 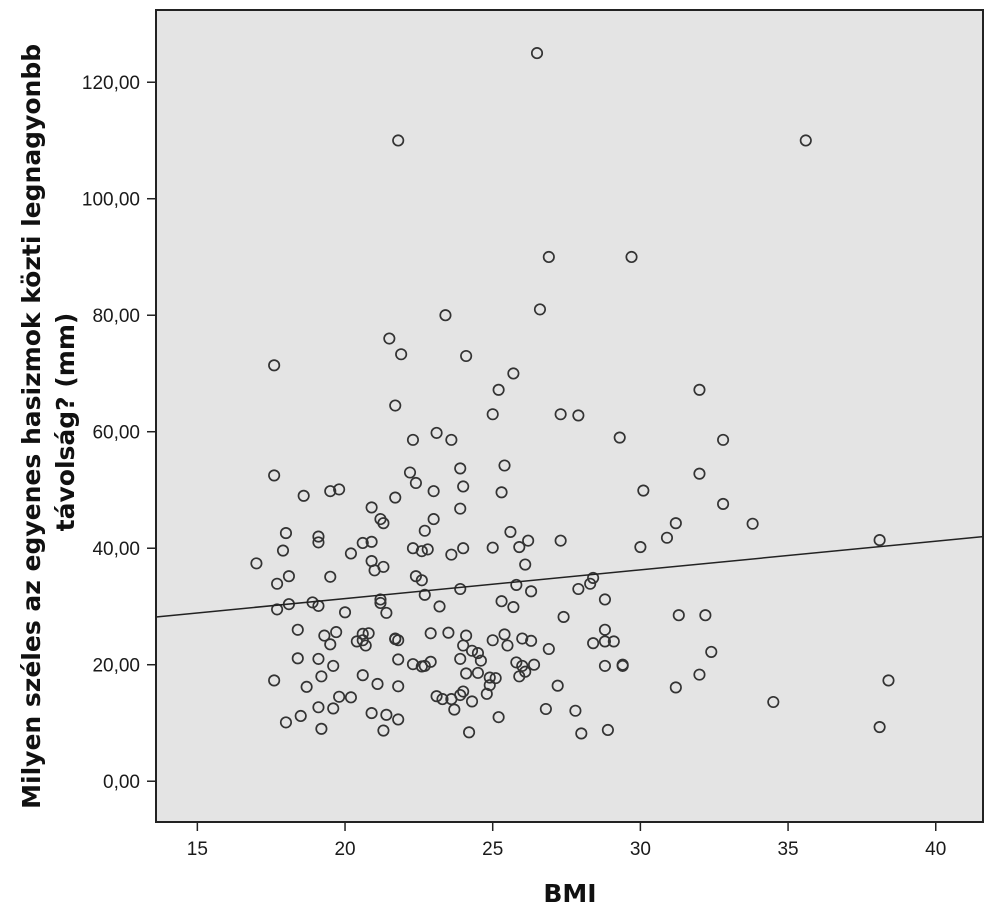 I want to click on x-tick-label: 25, so click(x=492, y=849).